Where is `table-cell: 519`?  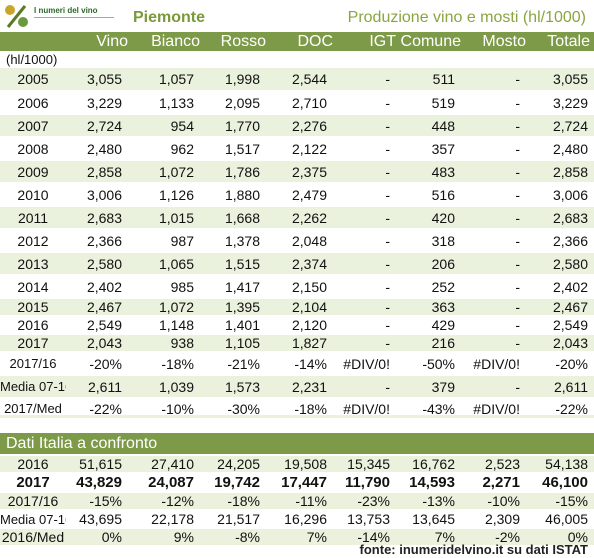
table-cell: 519 is located at coordinates (428, 103).